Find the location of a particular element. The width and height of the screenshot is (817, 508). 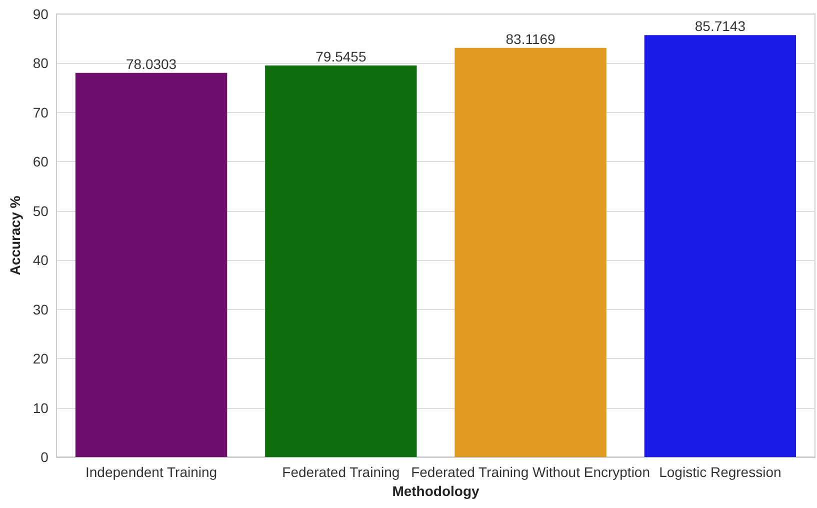

x-tick-label: Independent Training is located at coordinates (152, 472).